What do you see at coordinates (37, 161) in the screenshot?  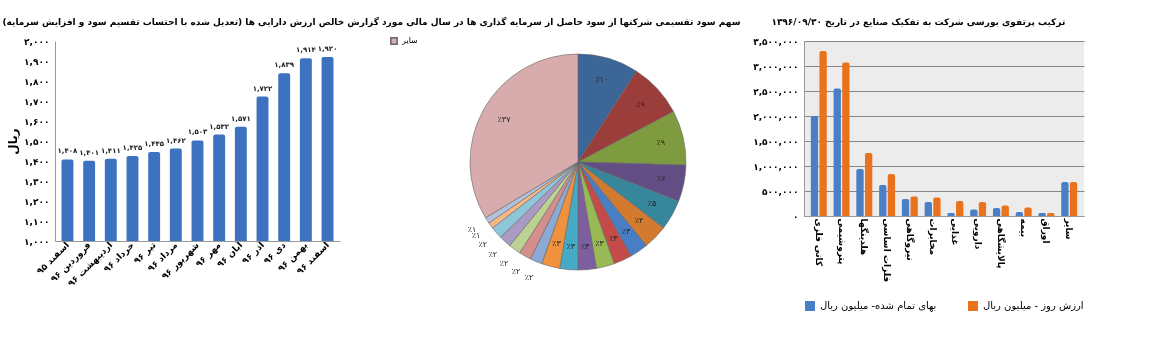 I see `y-tick-label: ۱,۴۰۰` at bounding box center [37, 161].